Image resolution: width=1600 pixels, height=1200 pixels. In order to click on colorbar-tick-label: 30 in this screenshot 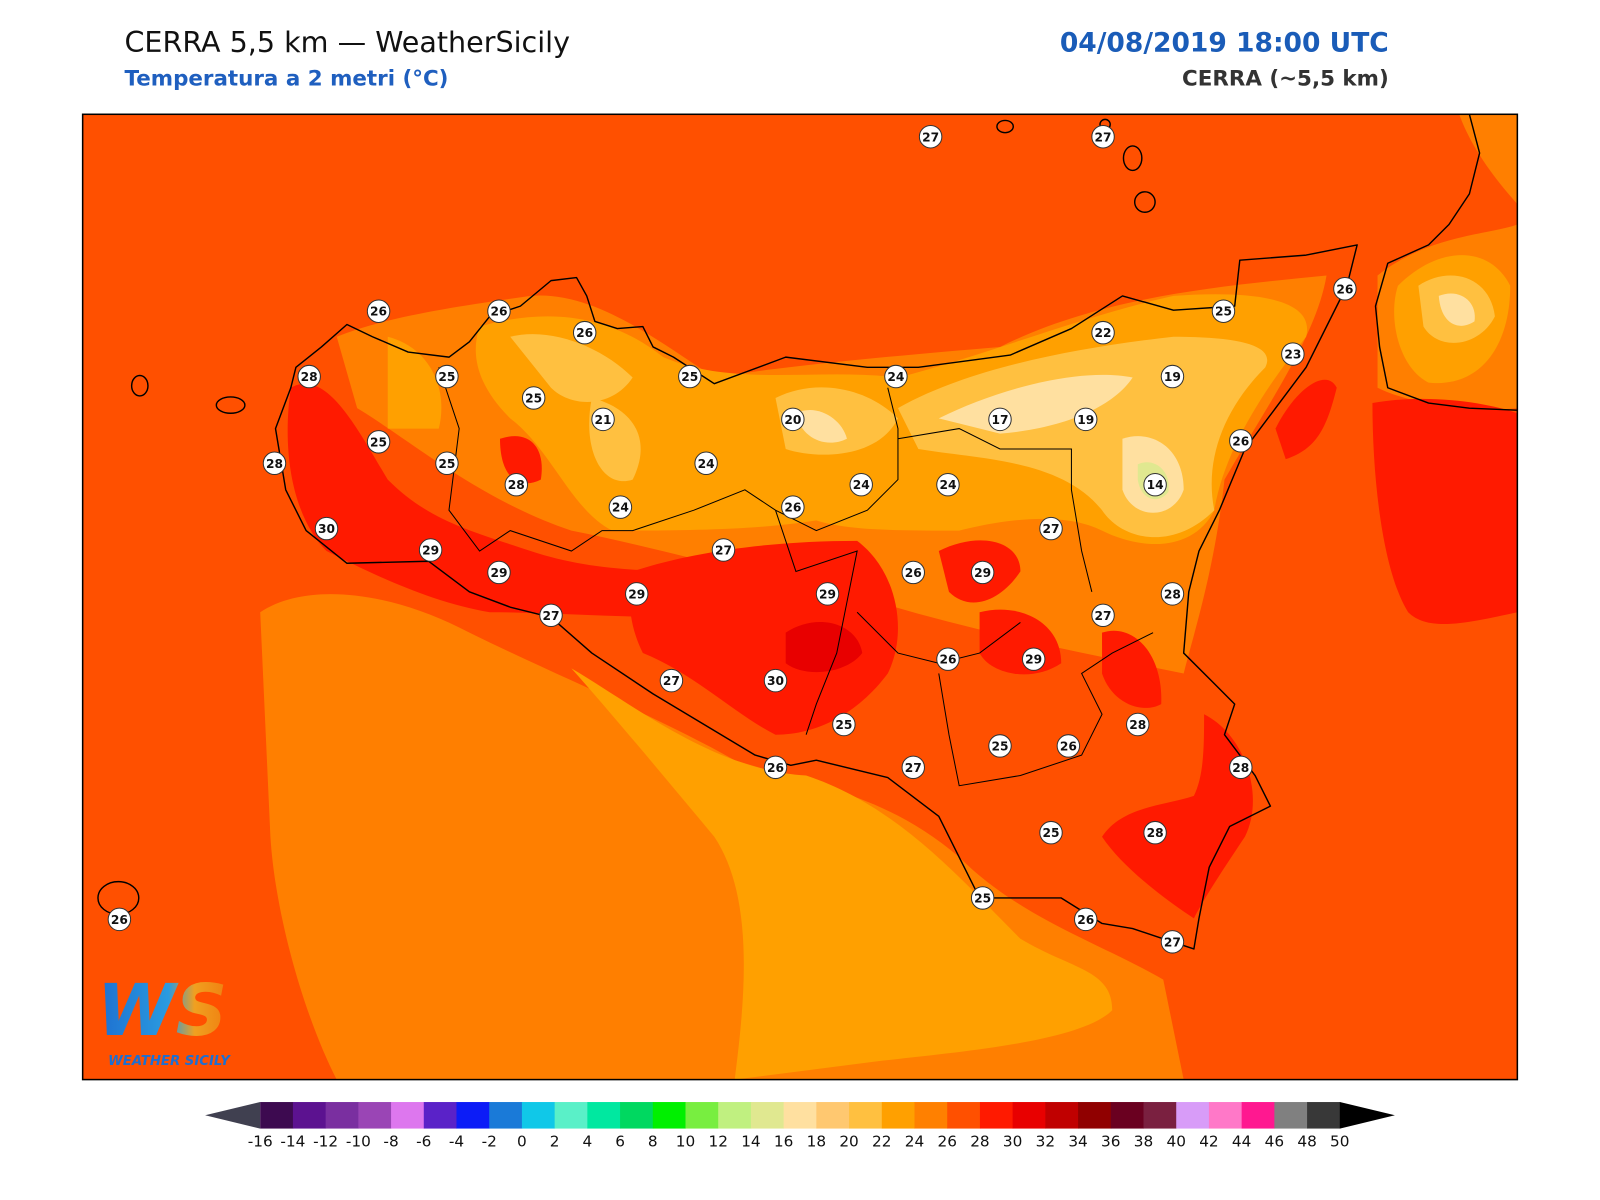, I will do `click(1012, 1141)`.